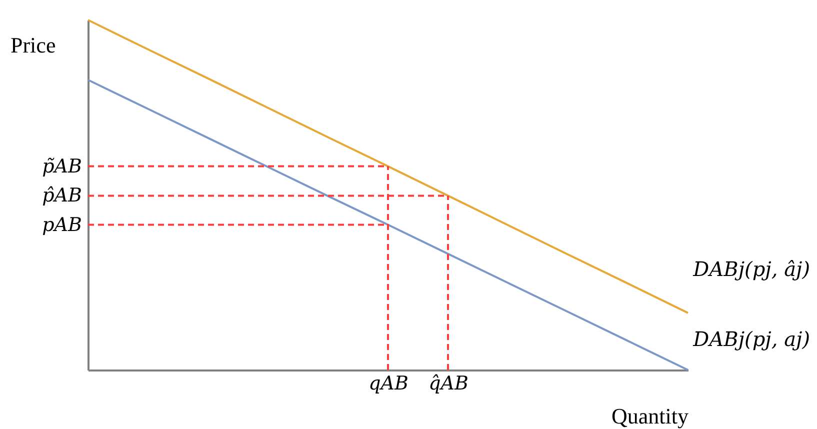 The height and width of the screenshot is (429, 817). I want to click on x-tick-label: qAB, so click(388, 383).